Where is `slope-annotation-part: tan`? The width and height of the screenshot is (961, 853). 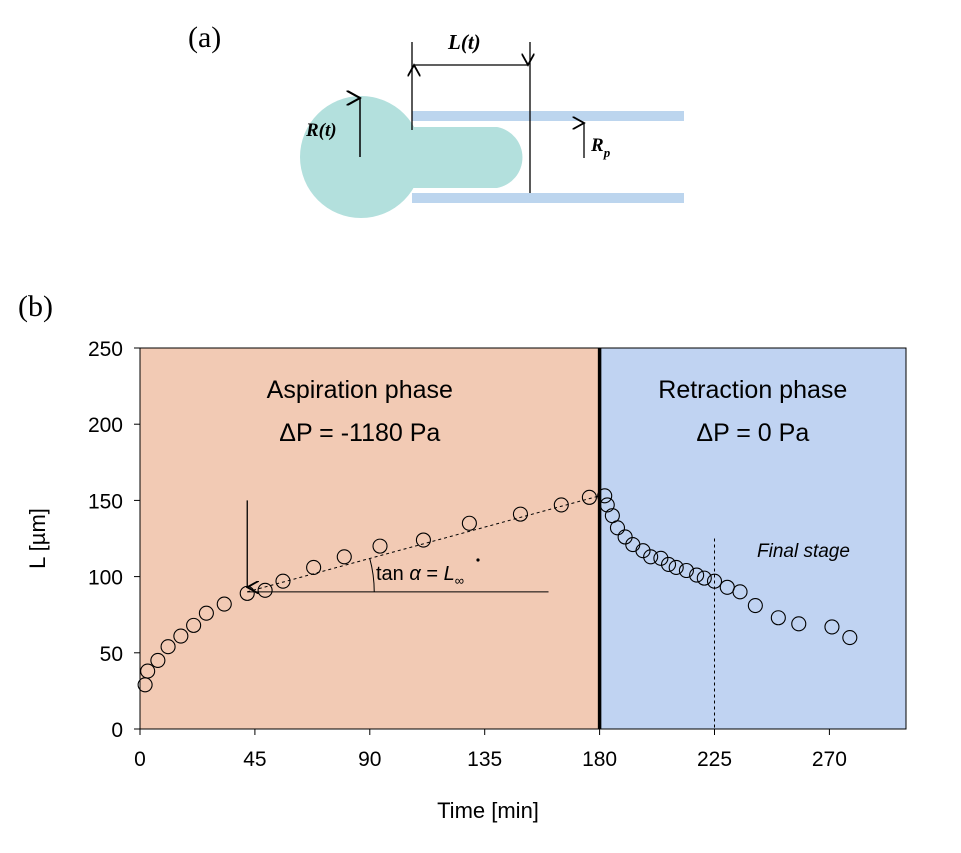 slope-annotation-part: tan is located at coordinates (392, 574).